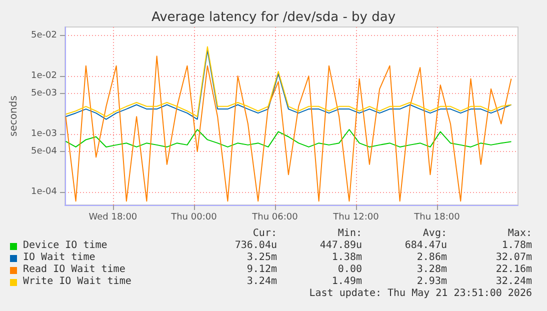 The width and height of the screenshot is (547, 311). What do you see at coordinates (519, 234) in the screenshot?
I see `text: Max:` at bounding box center [519, 234].